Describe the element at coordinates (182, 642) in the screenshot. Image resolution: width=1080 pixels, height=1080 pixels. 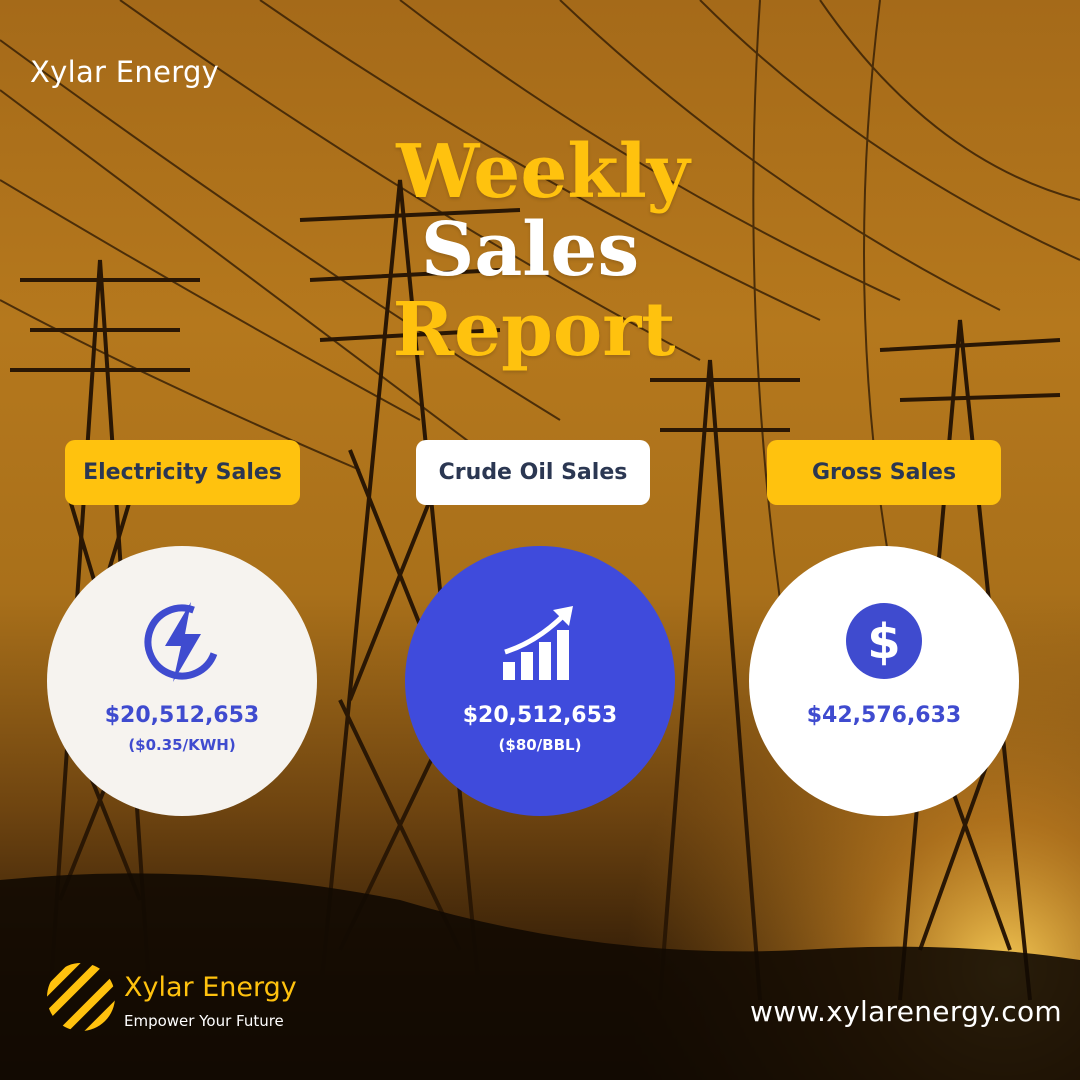
I see `lightning-bolt-icon` at that location.